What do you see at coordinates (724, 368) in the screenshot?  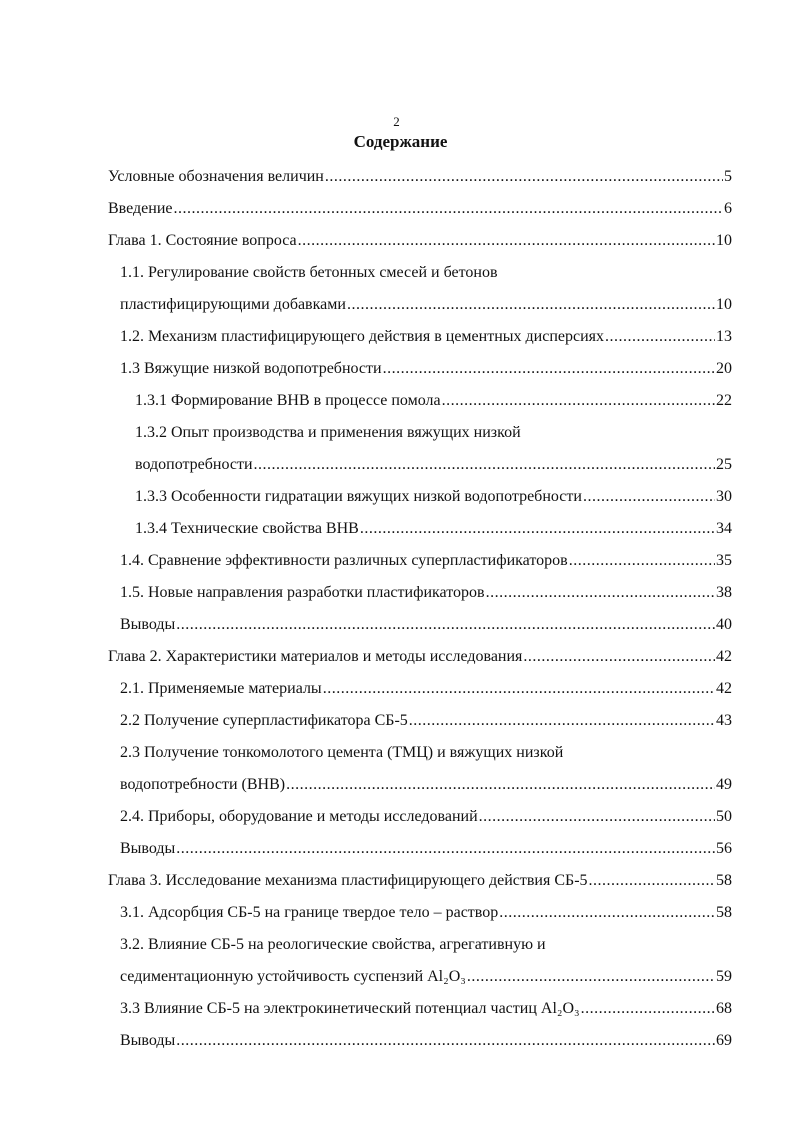 I see `toc-page-number: 20` at bounding box center [724, 368].